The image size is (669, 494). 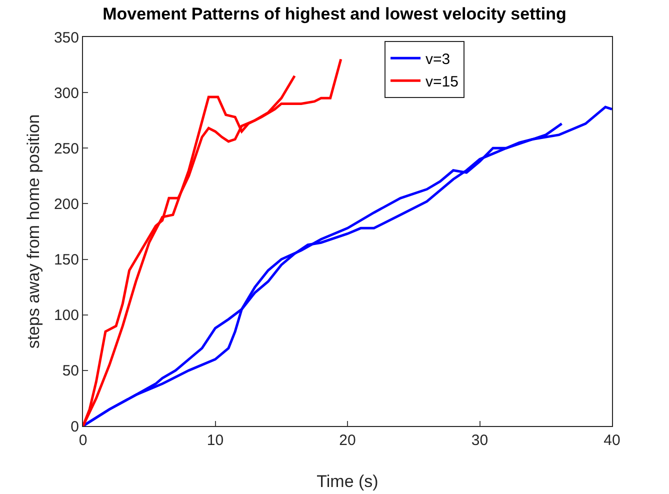 I want to click on y-tick-label: 150, so click(x=66, y=260).